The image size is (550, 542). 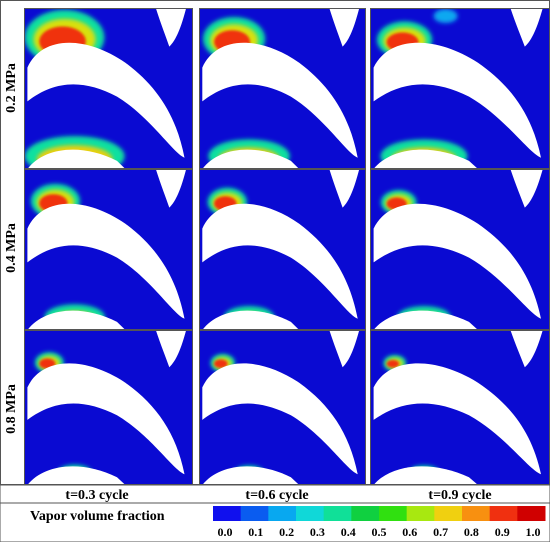 What do you see at coordinates (440, 532) in the screenshot?
I see `colorbar-tick-label: 0.7` at bounding box center [440, 532].